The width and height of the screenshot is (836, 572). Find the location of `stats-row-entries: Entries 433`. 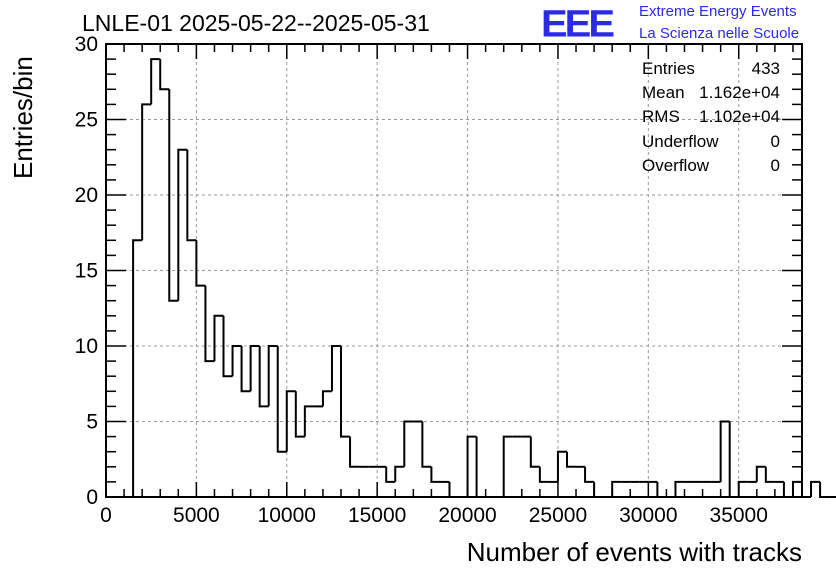

stats-row-entries: Entries 433 is located at coordinates (711, 71).